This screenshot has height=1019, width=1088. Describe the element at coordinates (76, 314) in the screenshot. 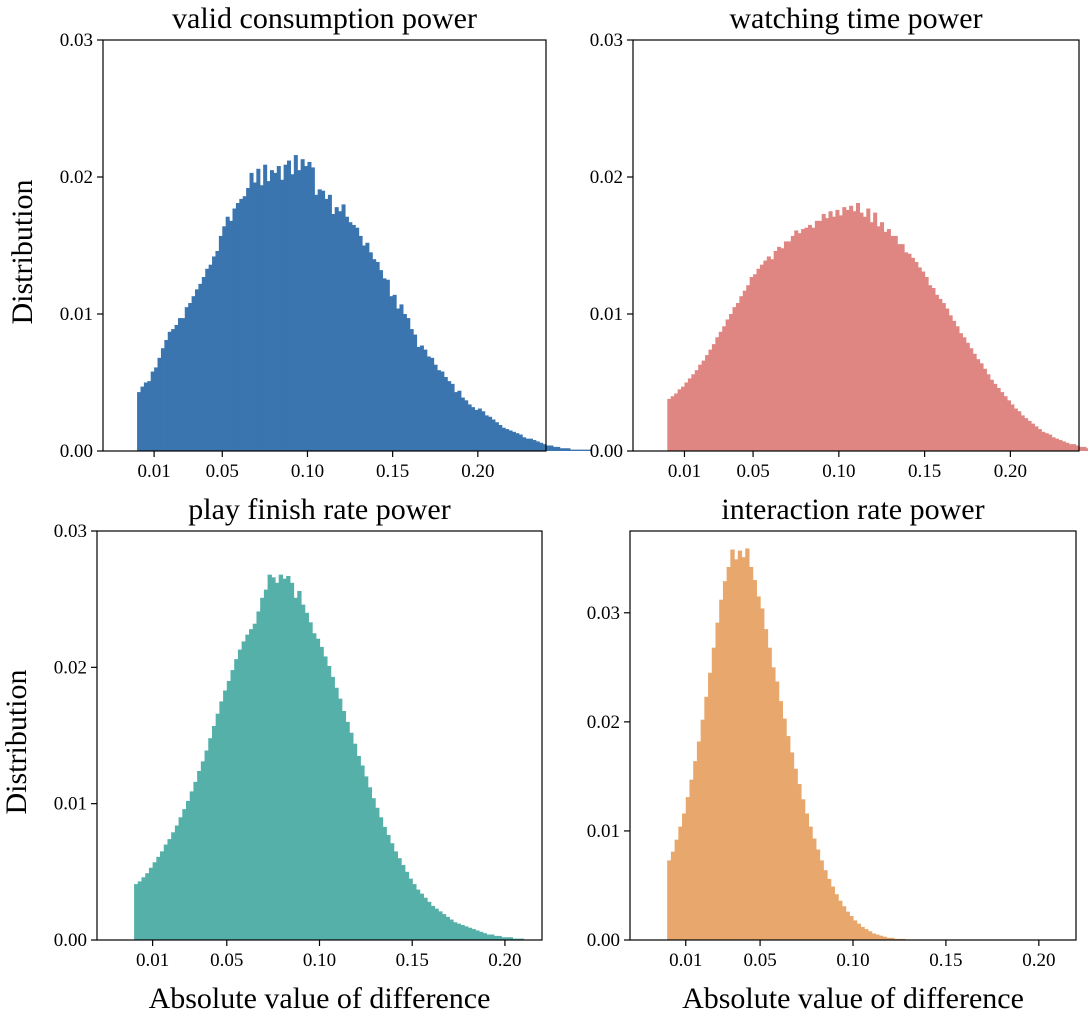

I see `y-tick-label: 0.01` at that location.